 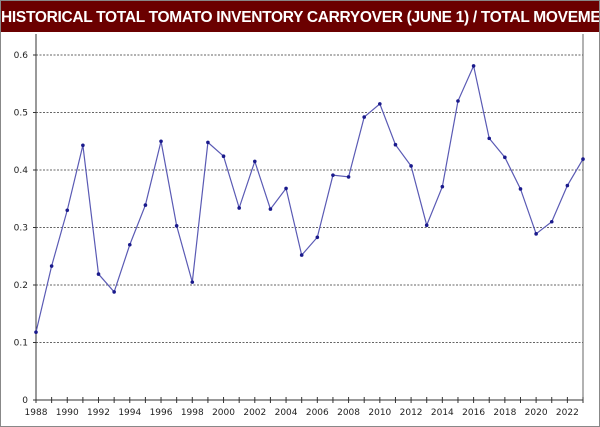 I want to click on x-tick-label: 2018, so click(x=504, y=413).